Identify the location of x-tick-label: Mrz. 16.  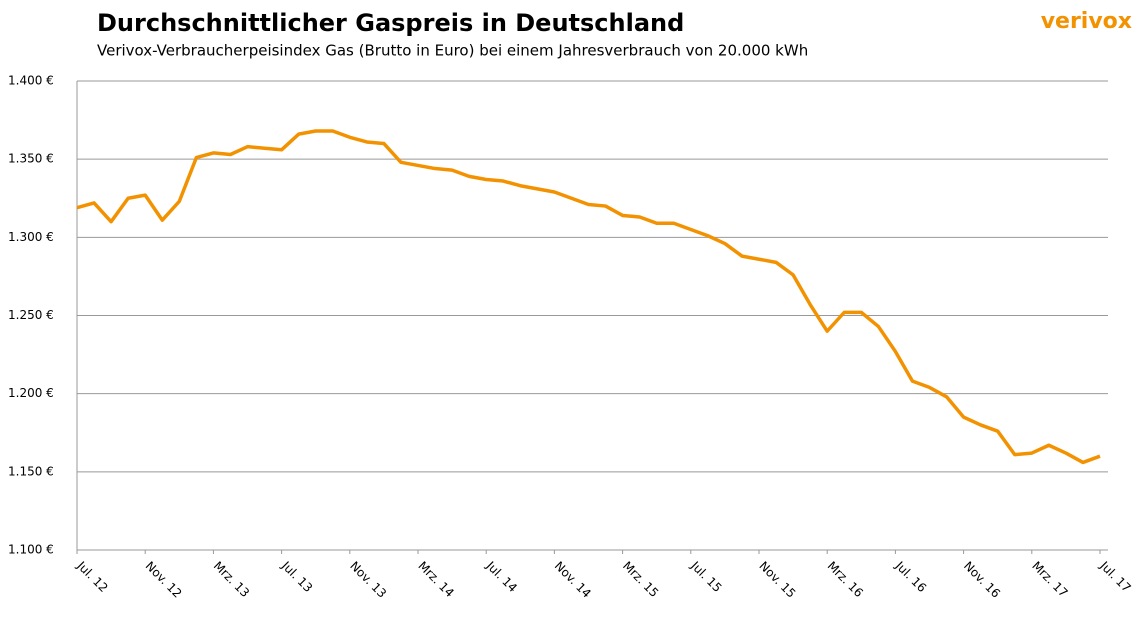
(845, 579).